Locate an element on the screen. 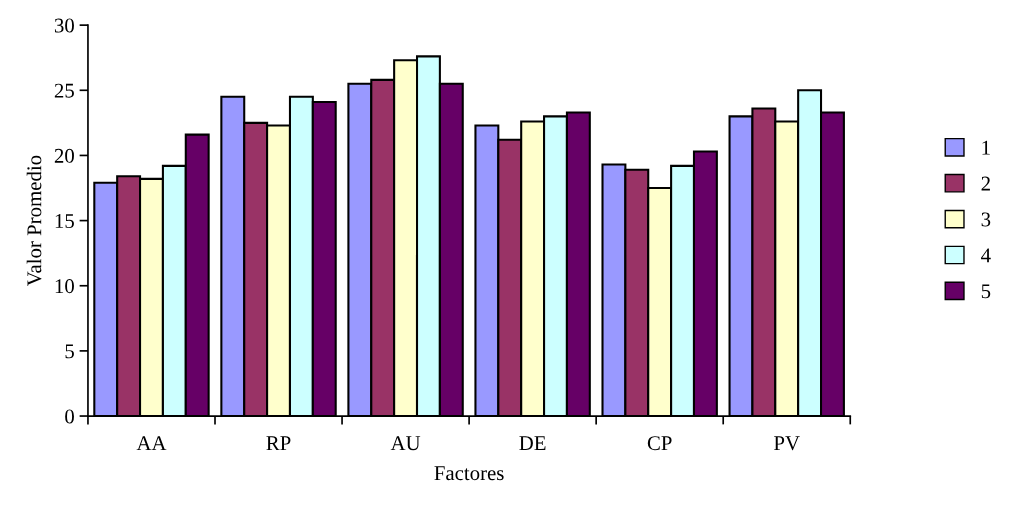 This screenshot has width=1011, height=513. x-tick-label: RP is located at coordinates (278, 443).